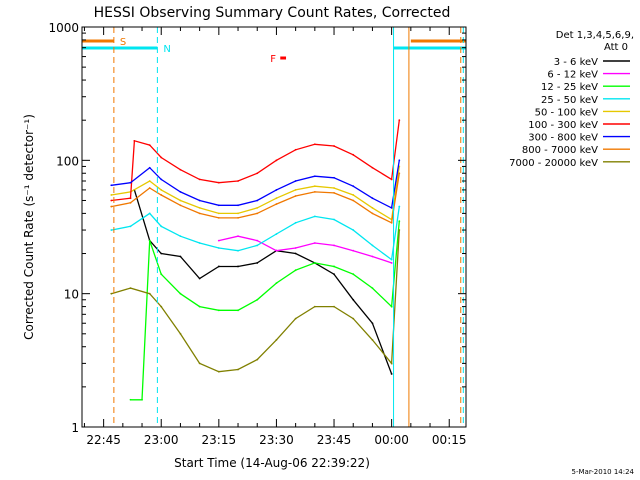 The height and width of the screenshot is (480, 640). Describe the element at coordinates (576, 62) in the screenshot. I see `legend-label: 3 - 6 keV` at that location.